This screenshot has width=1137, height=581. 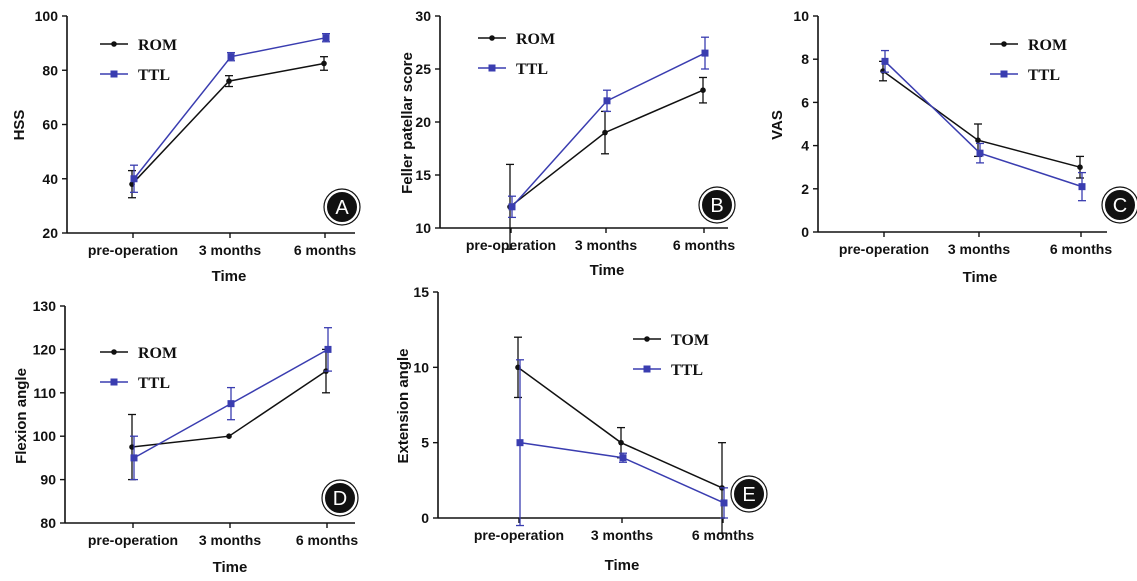 What do you see at coordinates (50, 125) in the screenshot?
I see `y-tick-label: 60` at bounding box center [50, 125].